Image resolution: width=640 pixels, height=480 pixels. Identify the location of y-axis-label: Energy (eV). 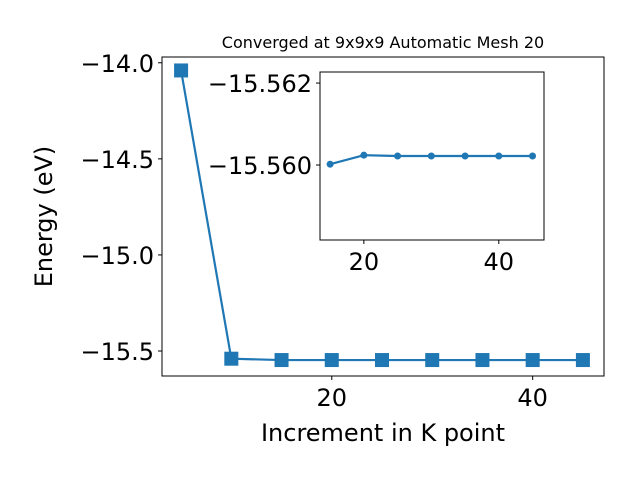
(44, 217).